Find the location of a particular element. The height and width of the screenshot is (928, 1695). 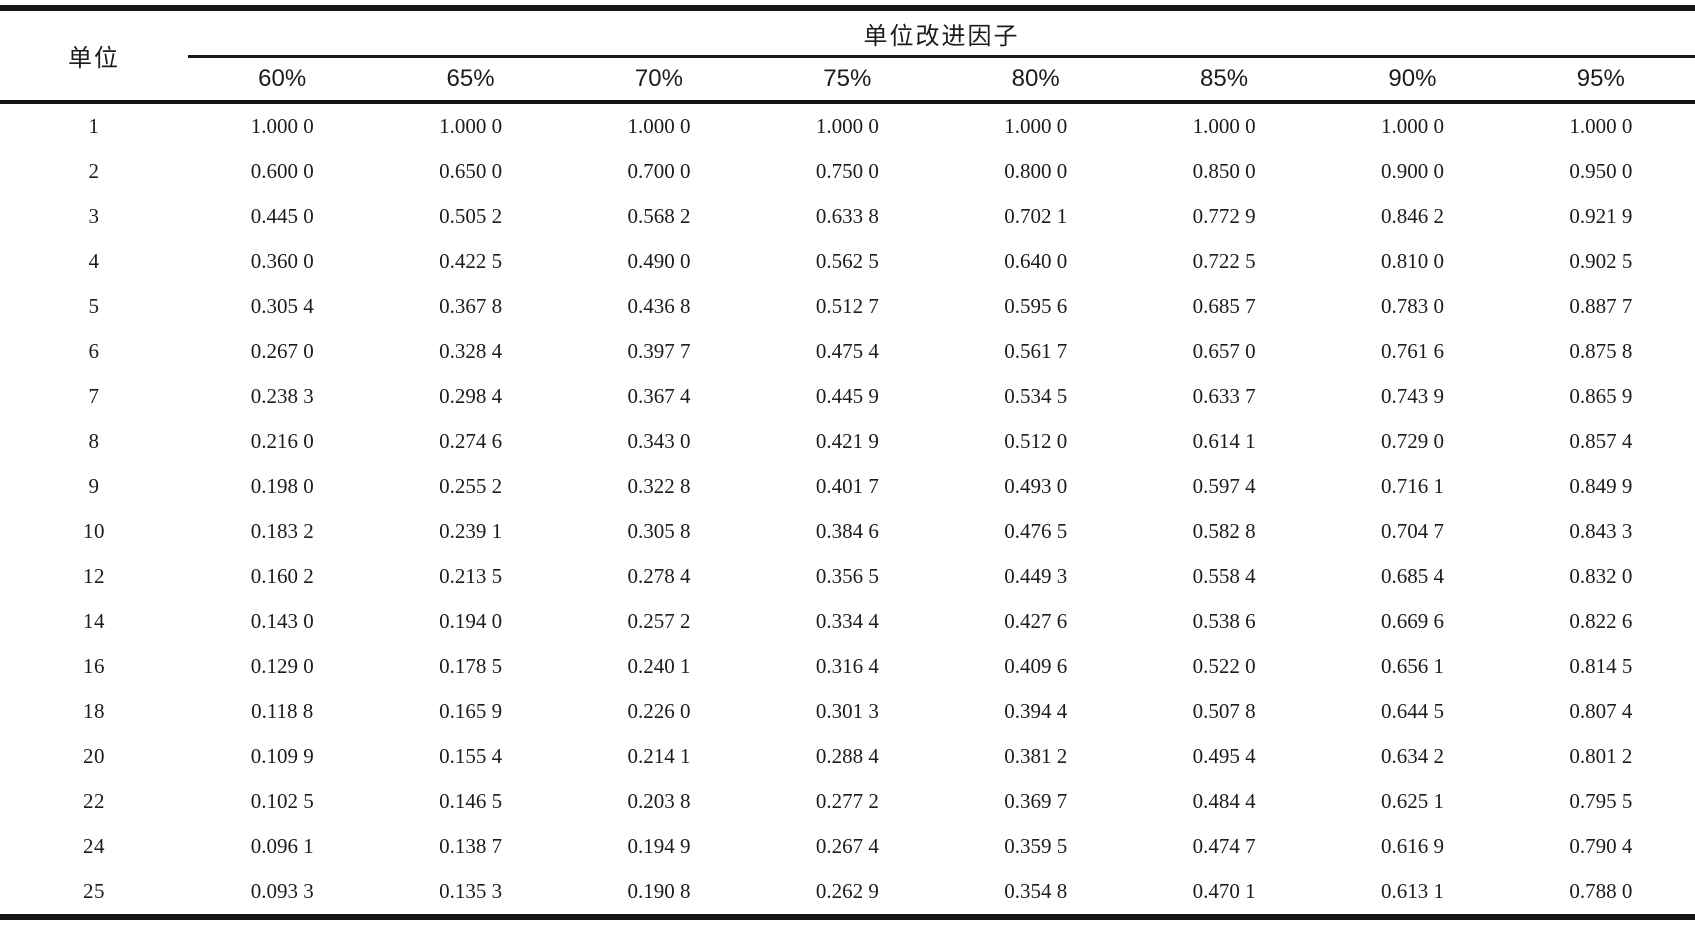

factor-cell: 0.190 8 is located at coordinates (659, 891).